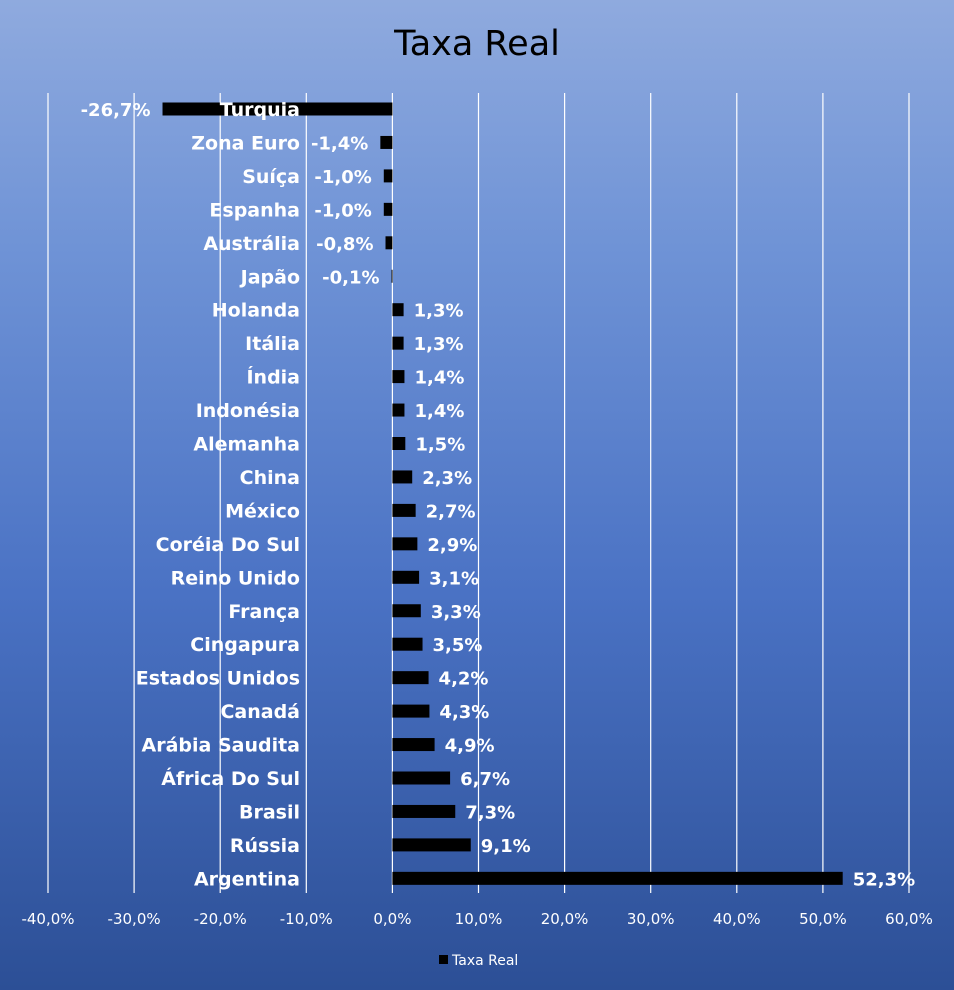  I want to click on category-label: China, so click(270, 478).